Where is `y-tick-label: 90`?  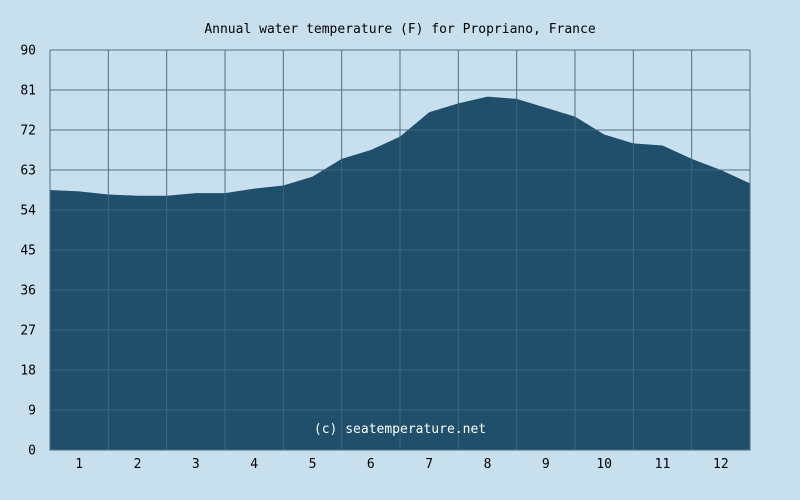 y-tick-label: 90 is located at coordinates (28, 51).